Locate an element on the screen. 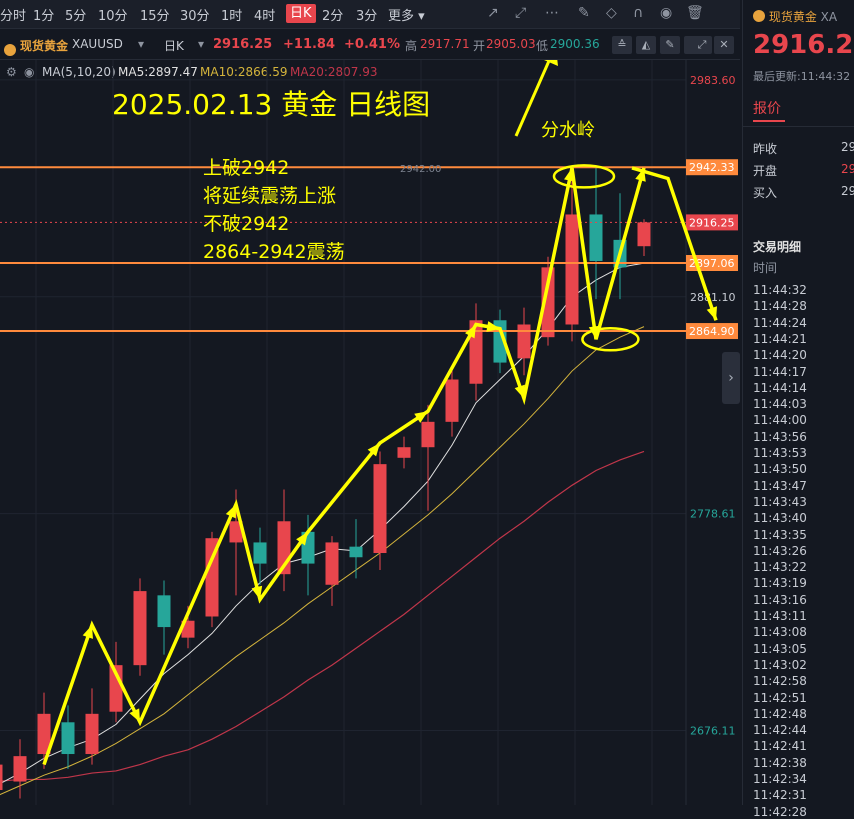 The width and height of the screenshot is (854, 819). ray-icon: ⤢ is located at coordinates (521, 13).